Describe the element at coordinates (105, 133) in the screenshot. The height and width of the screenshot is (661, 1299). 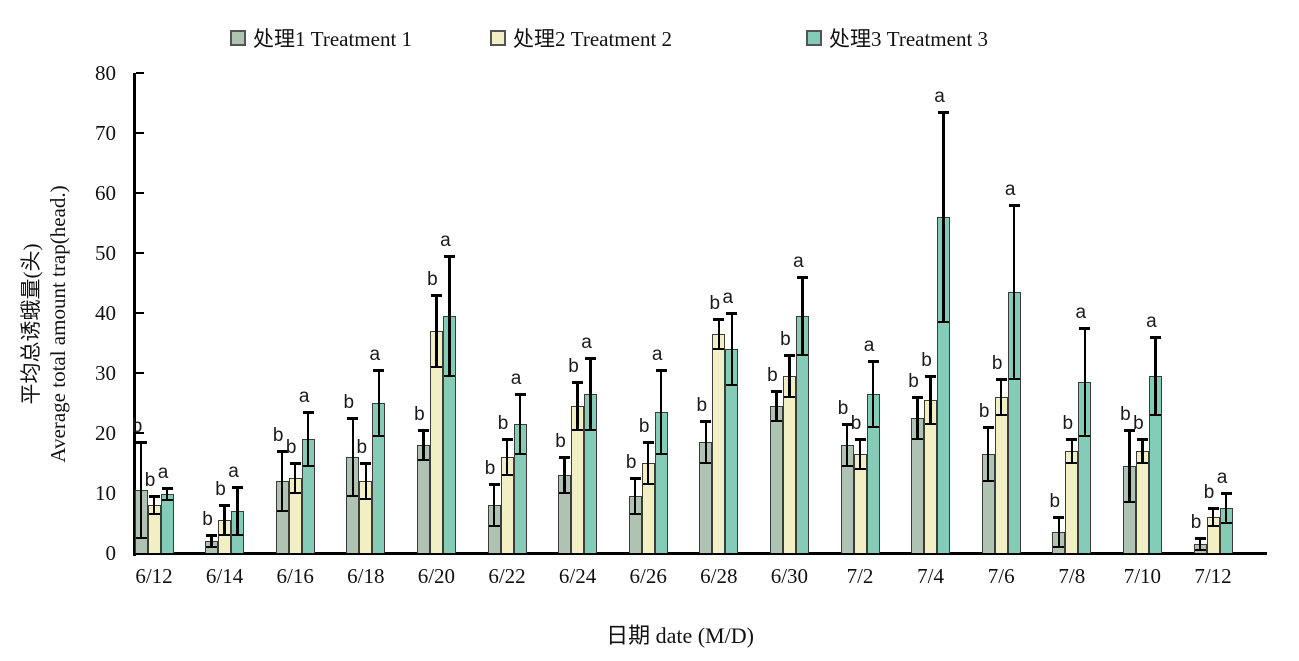
I see `y-tick-label: 70` at that location.